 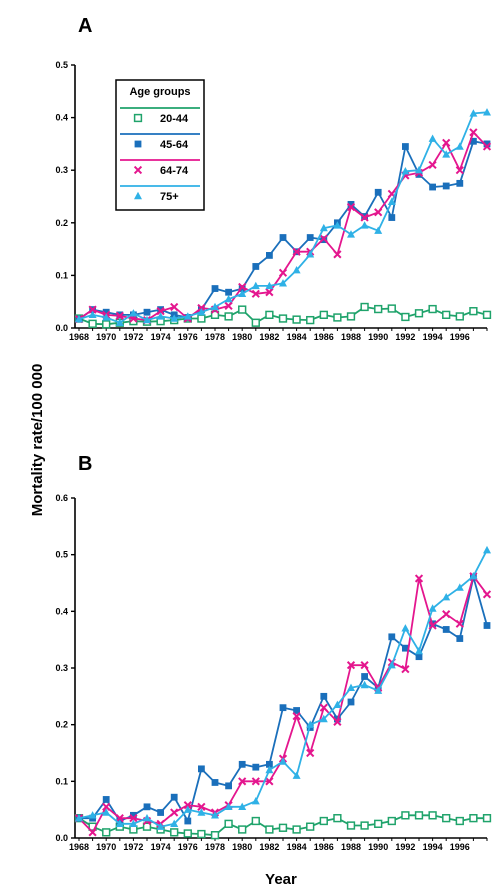 I want to click on legend-label: 45-64, so click(x=174, y=145).